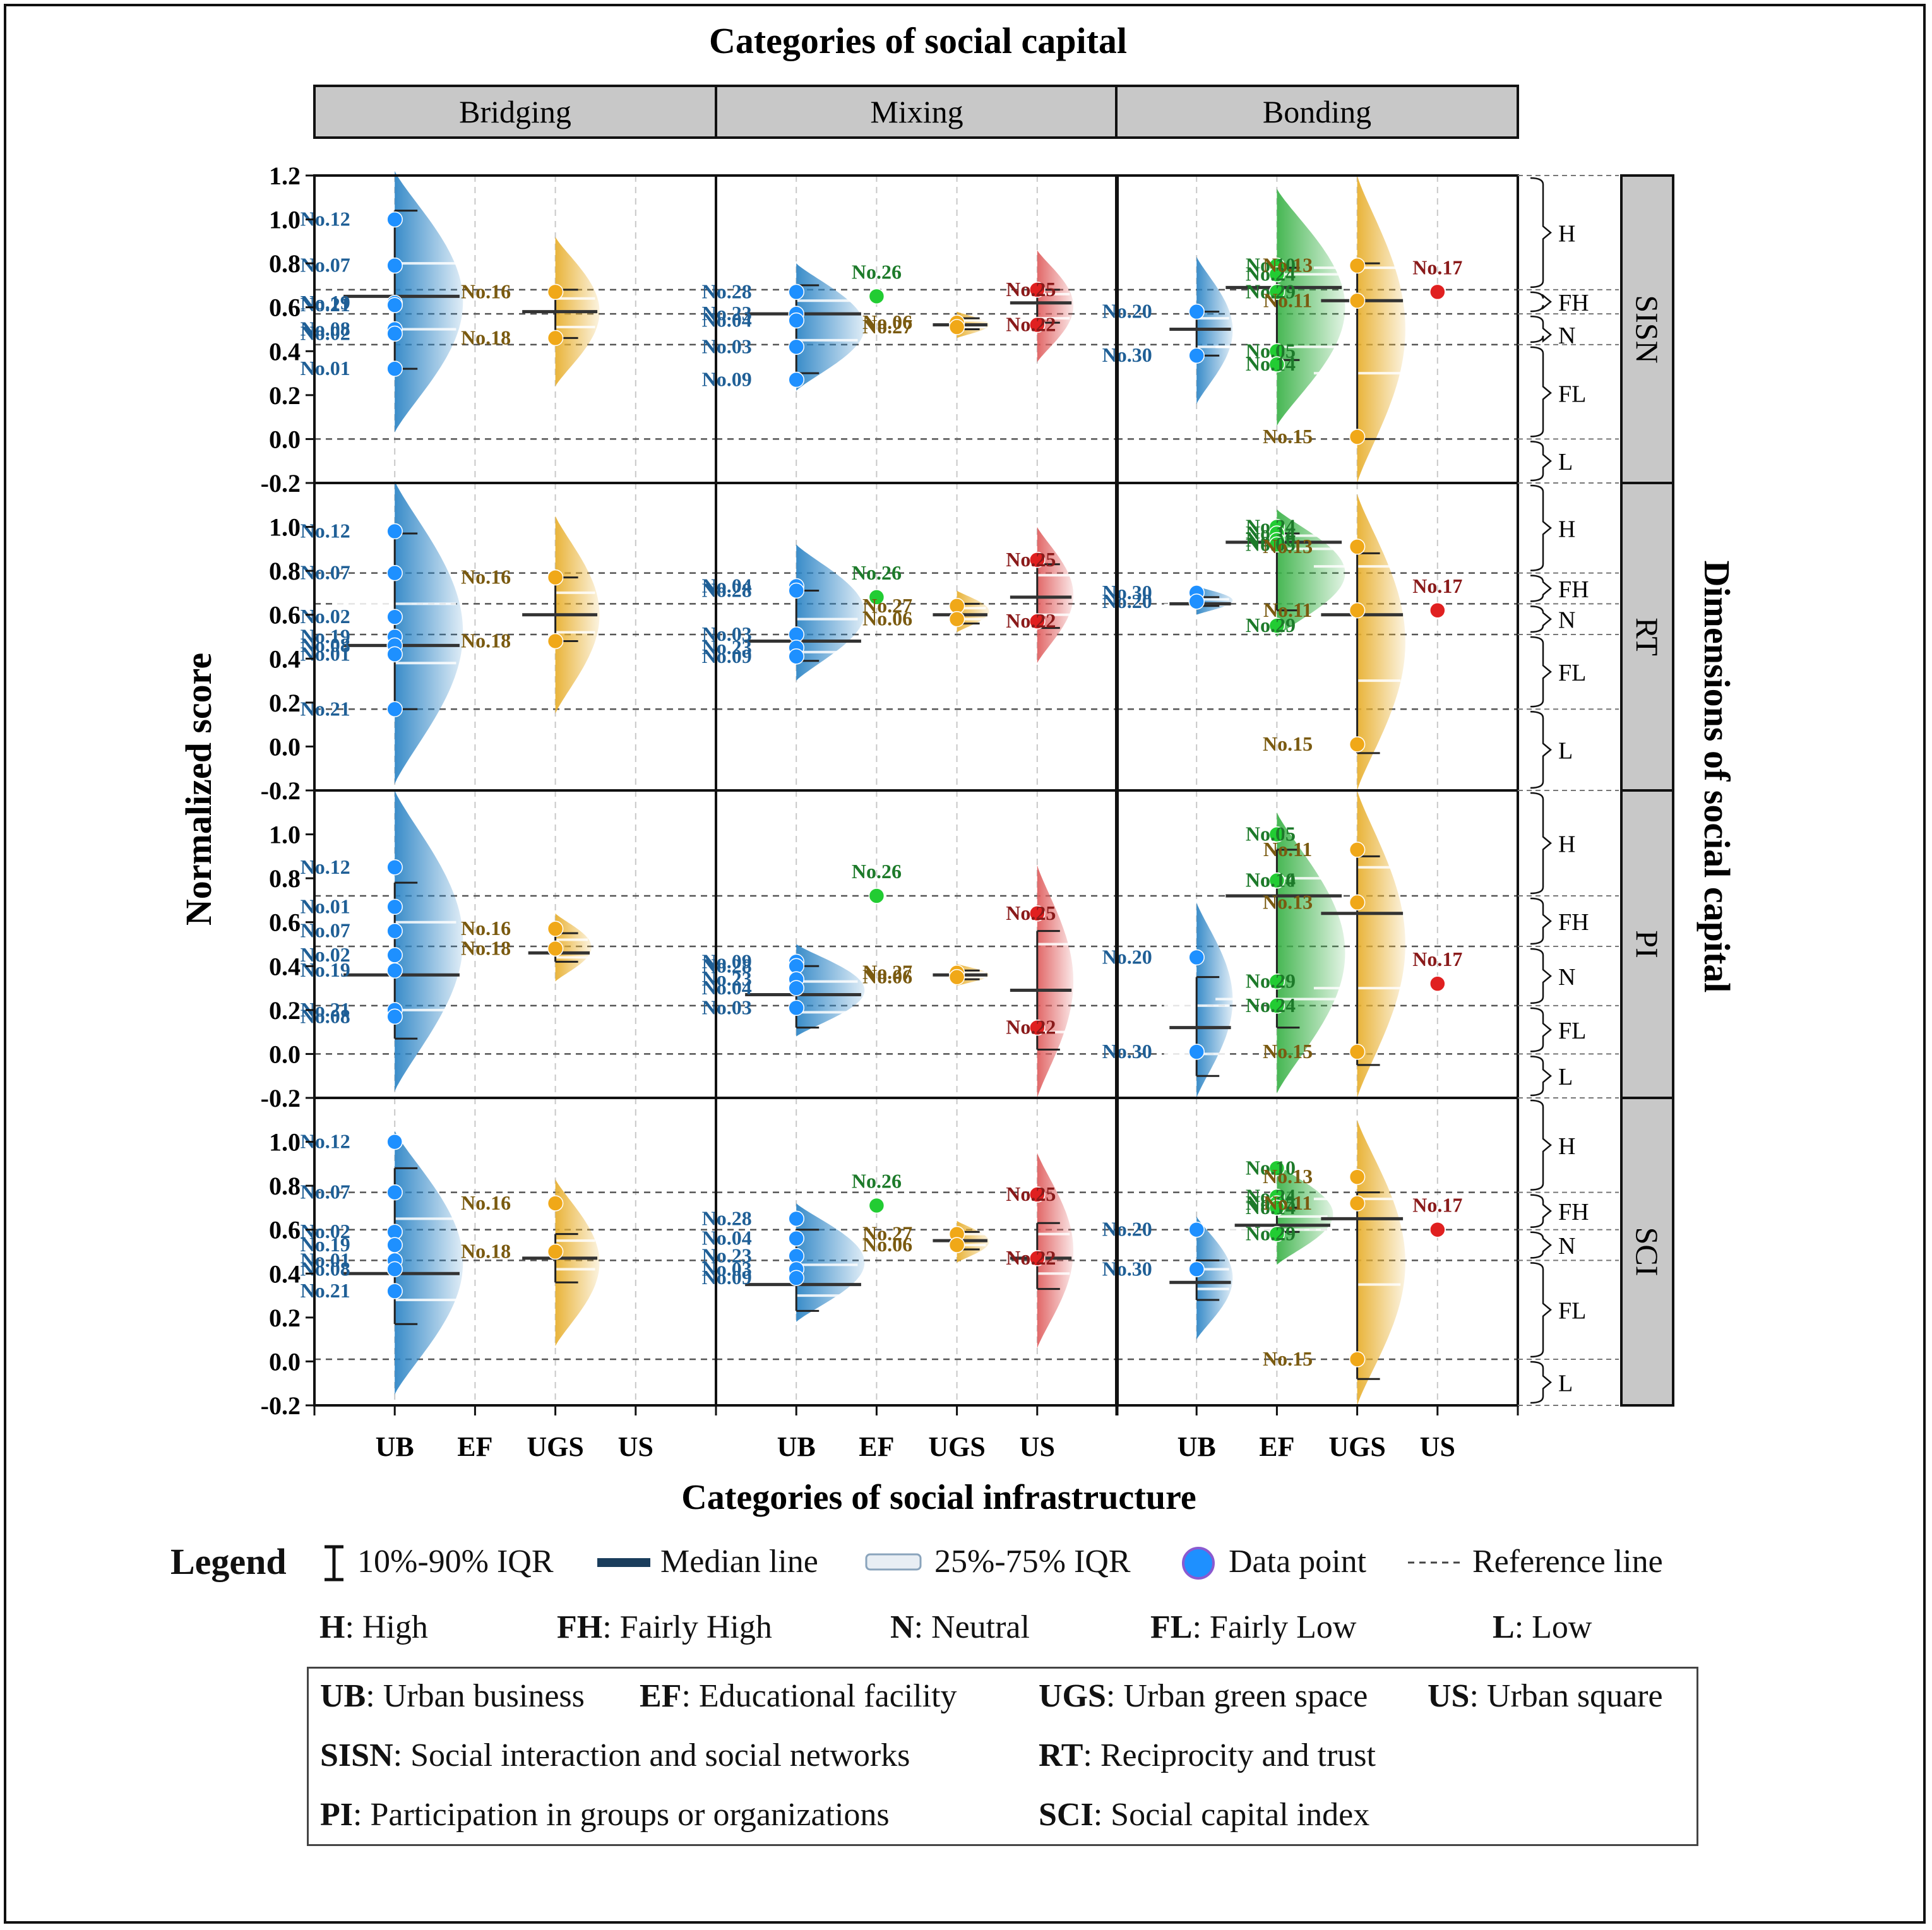 The height and width of the screenshot is (1930, 1932). Describe the element at coordinates (325, 304) in the screenshot. I see `point-label: No.21` at that location.